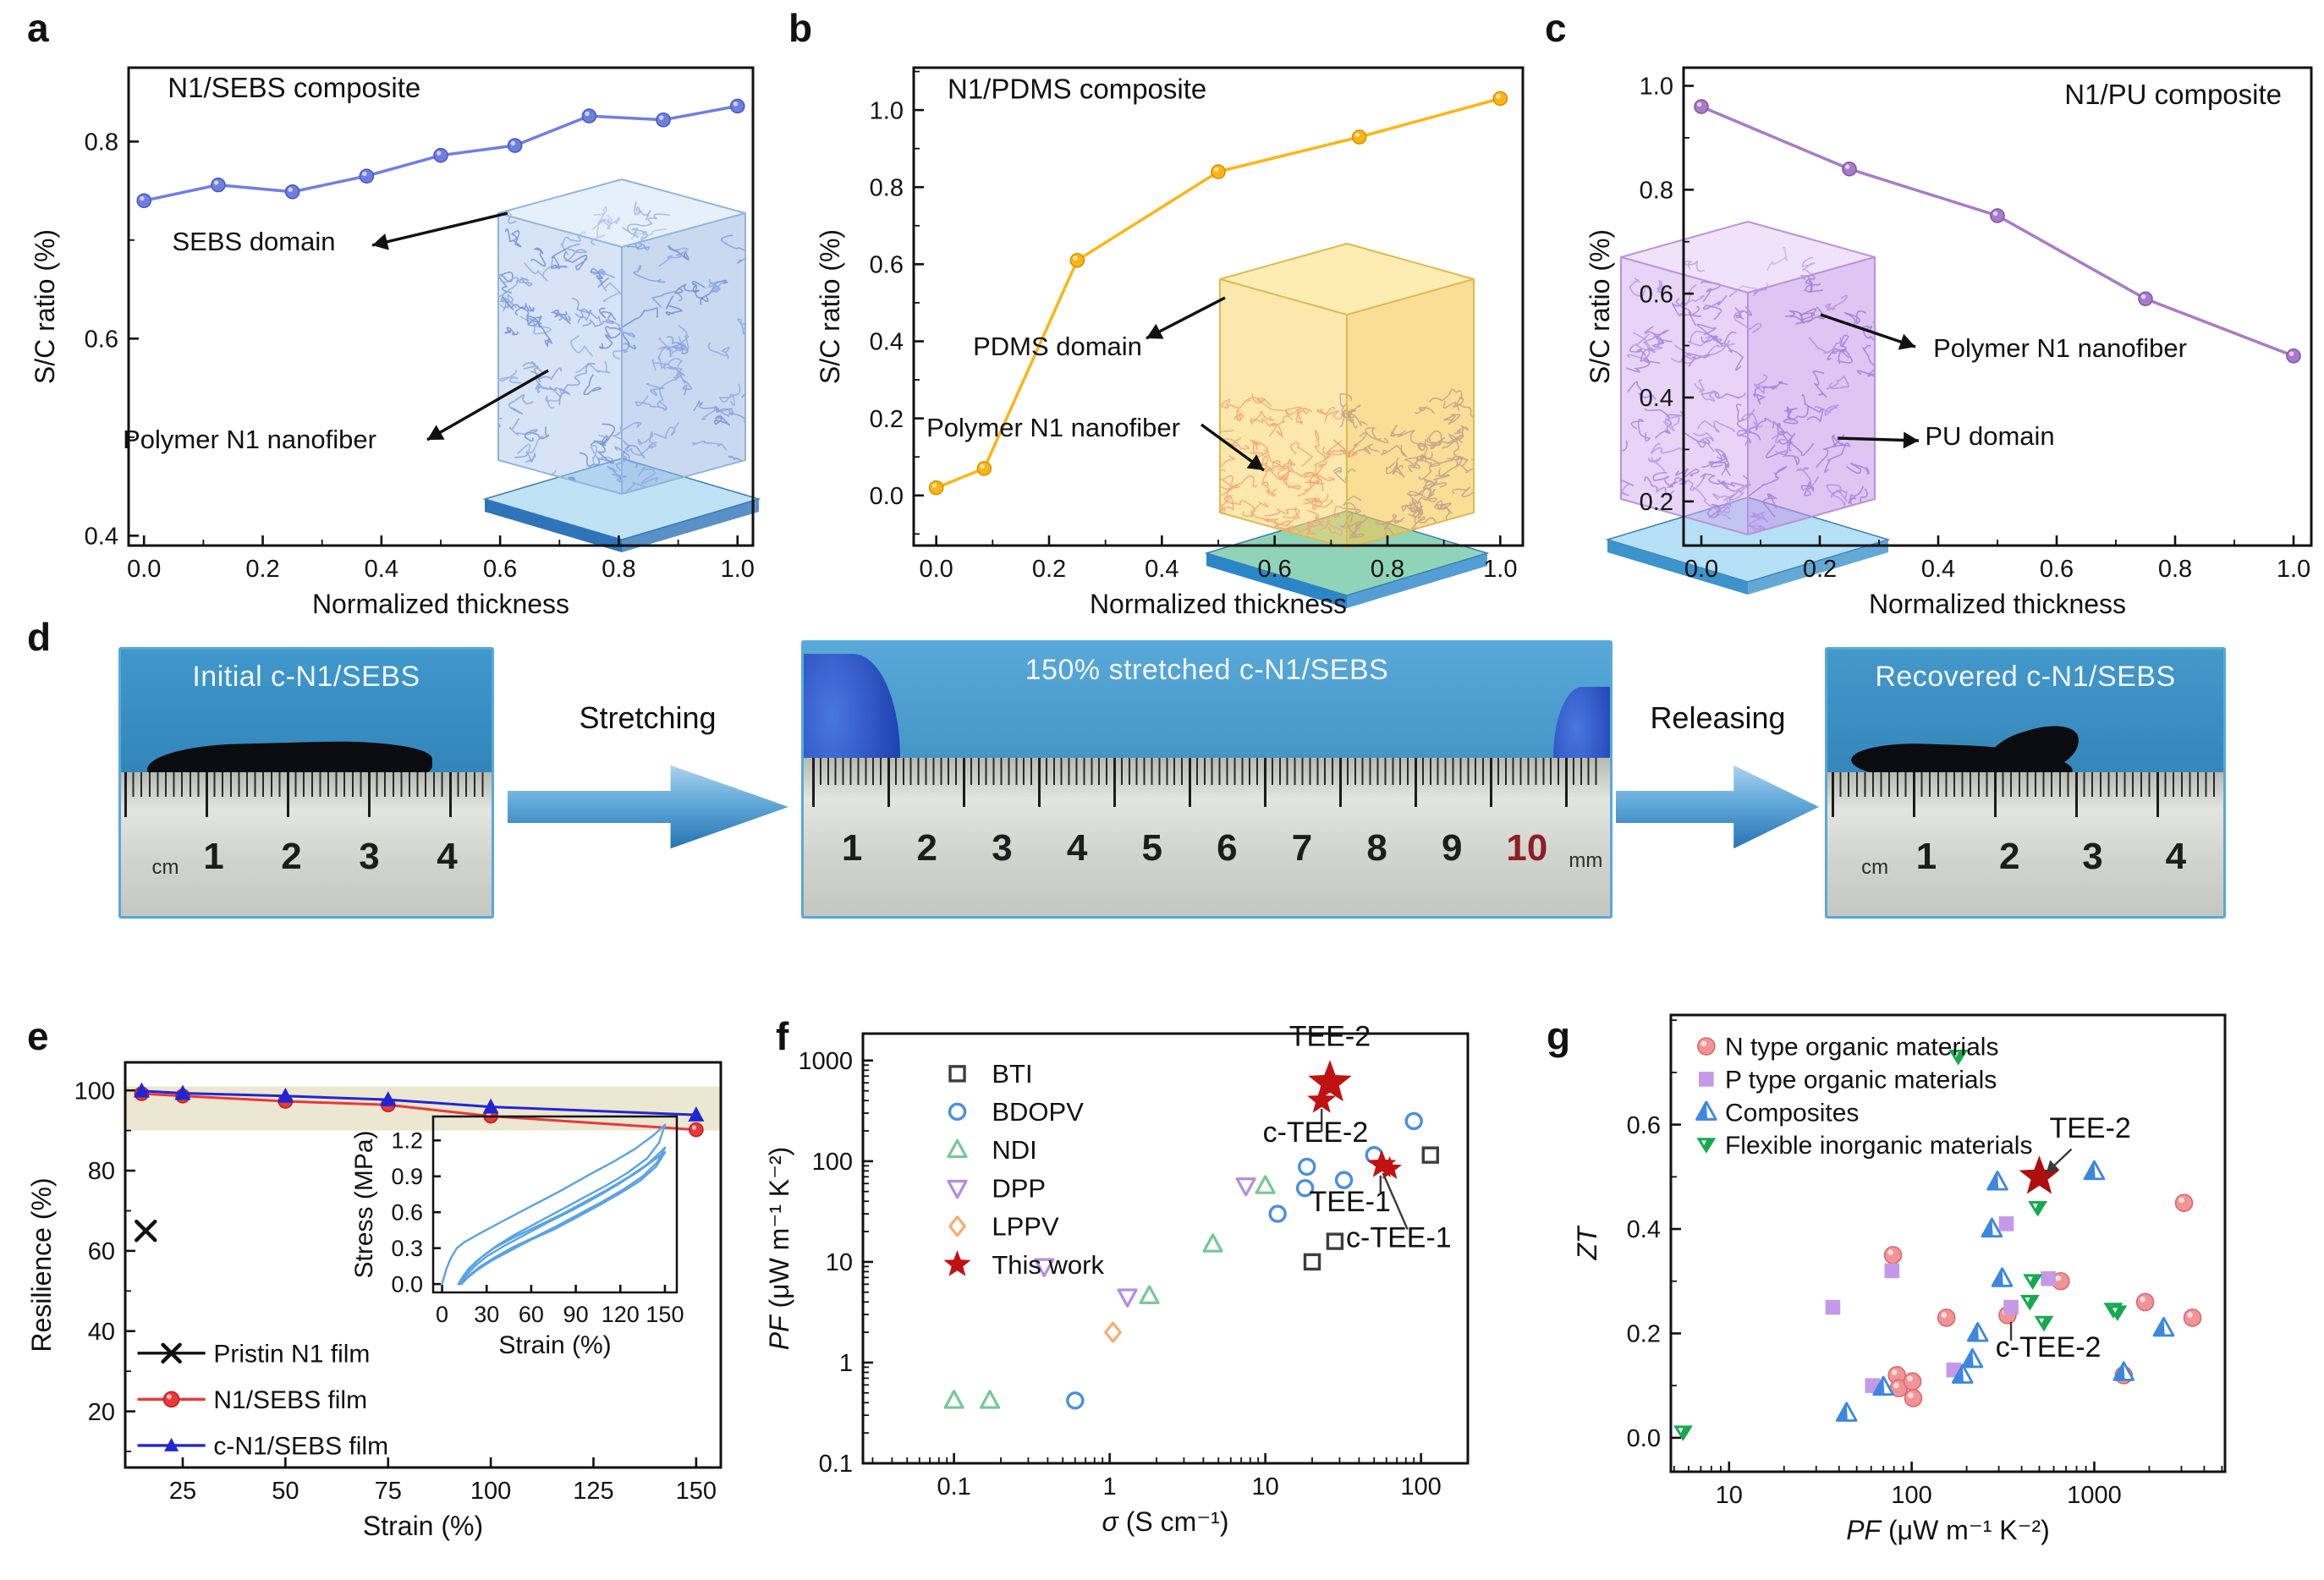  What do you see at coordinates (648, 717) in the screenshot?
I see `stretching-label: Stretching` at bounding box center [648, 717].